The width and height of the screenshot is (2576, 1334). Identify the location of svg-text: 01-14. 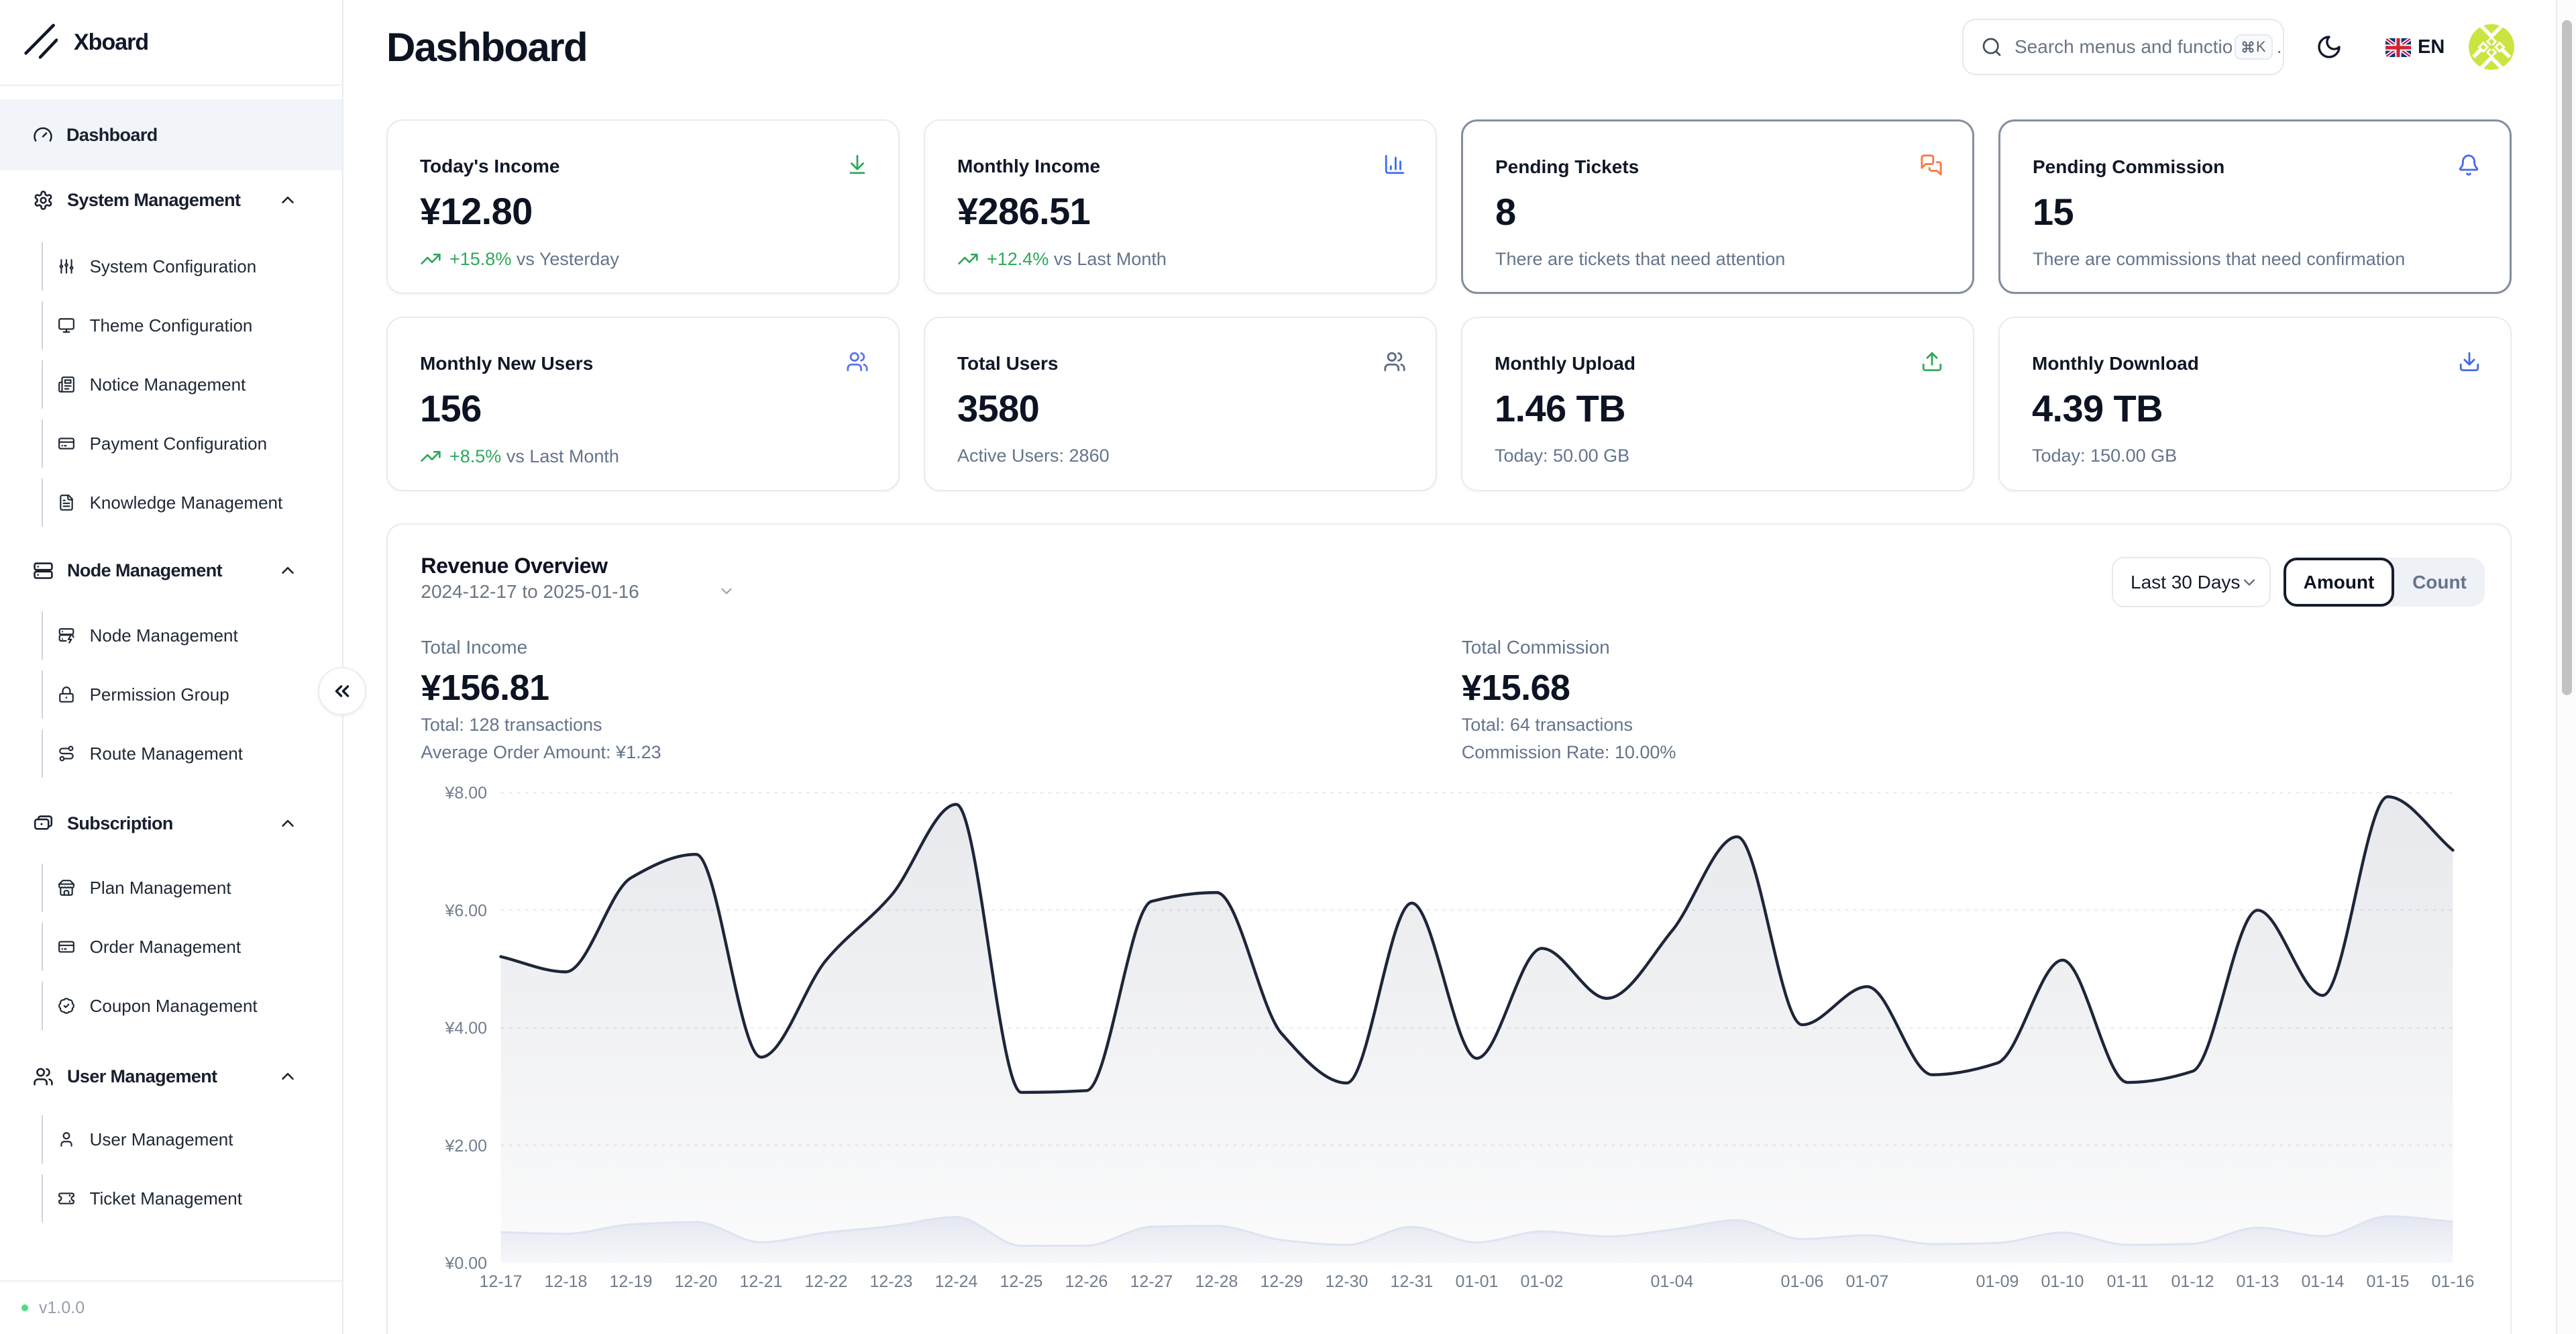
(2323, 1281).